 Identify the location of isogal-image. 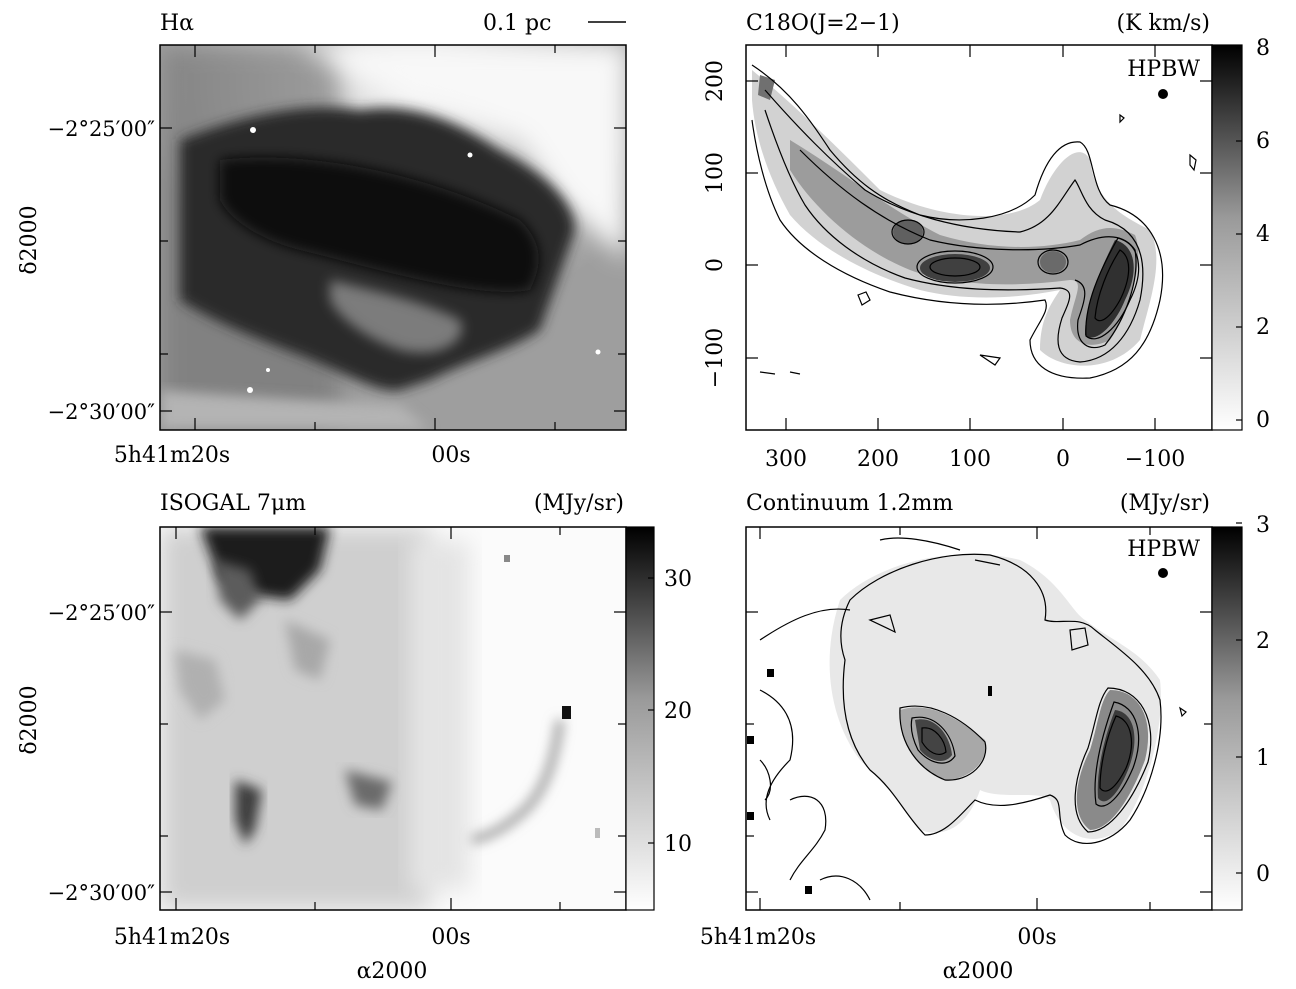
(393, 718).